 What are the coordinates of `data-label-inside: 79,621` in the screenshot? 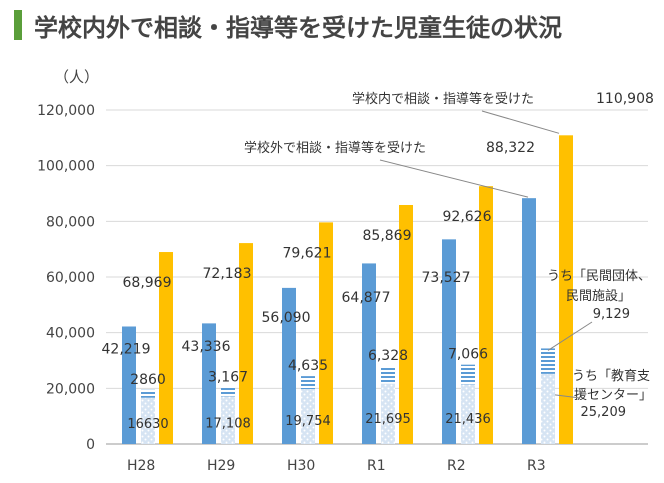 It's located at (307, 253).